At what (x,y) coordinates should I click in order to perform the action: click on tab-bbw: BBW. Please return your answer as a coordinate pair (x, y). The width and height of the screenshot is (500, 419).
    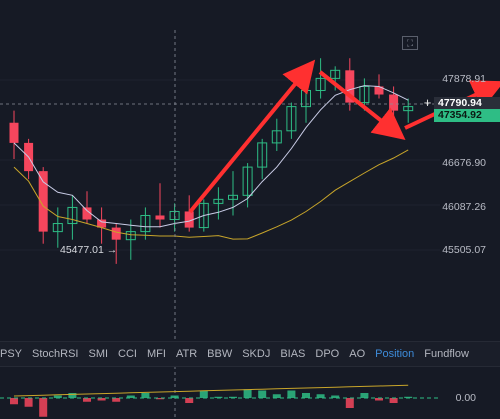
    Looking at the image, I should click on (220, 354).